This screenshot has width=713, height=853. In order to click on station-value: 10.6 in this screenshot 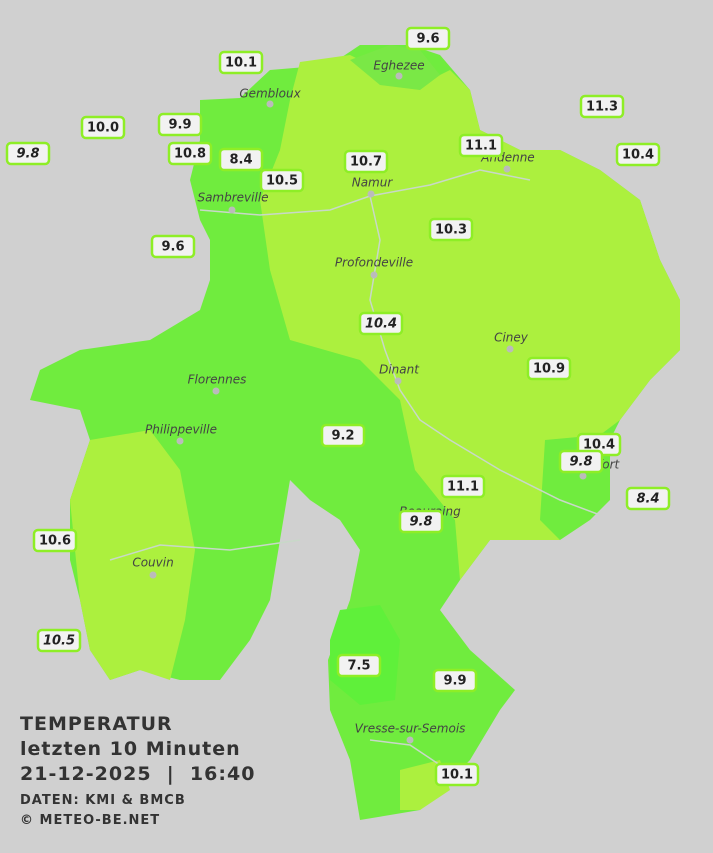, I will do `click(55, 541)`.